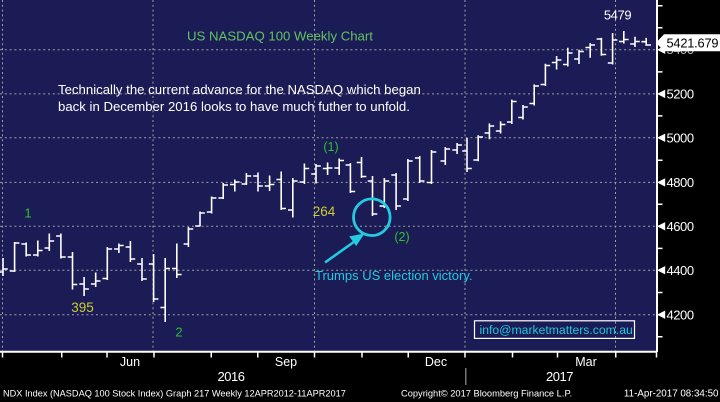  I want to click on svg-text: 4800, so click(680, 182).